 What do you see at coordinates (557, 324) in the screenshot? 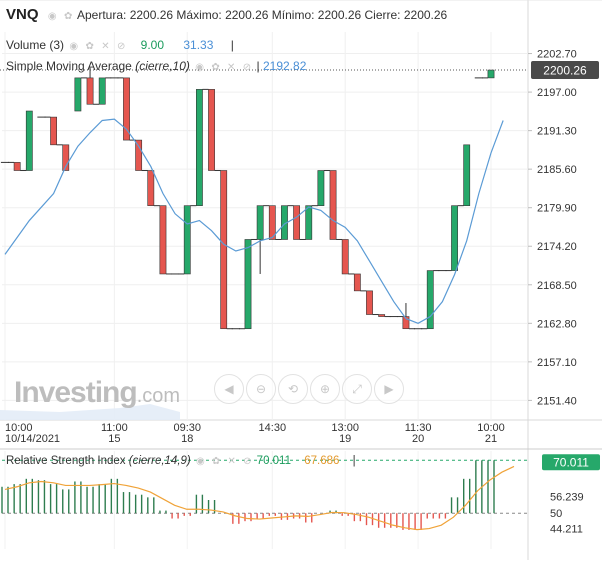
I see `y-tick-label: 2162.80` at bounding box center [557, 324].